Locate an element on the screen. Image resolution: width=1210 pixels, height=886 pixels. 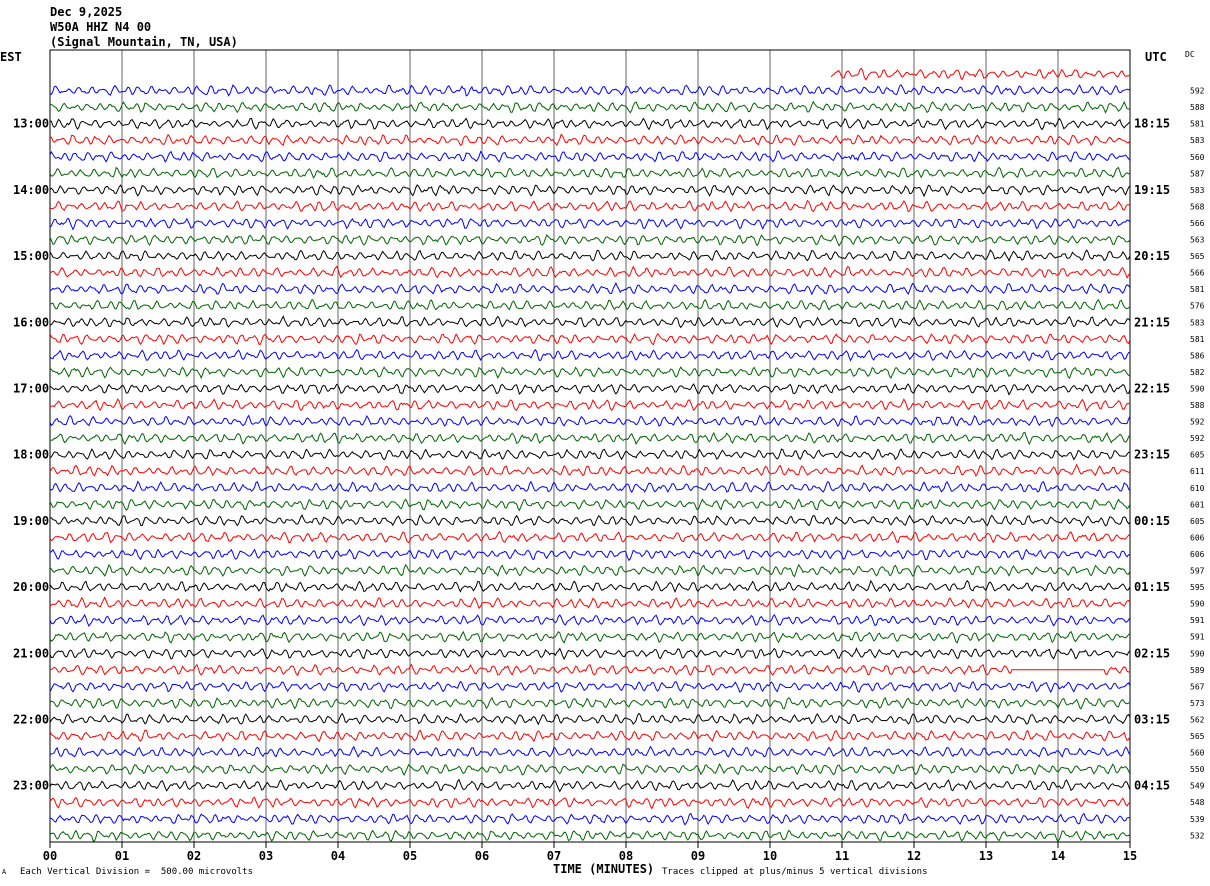
x-tick-label: 07 is located at coordinates (554, 856).